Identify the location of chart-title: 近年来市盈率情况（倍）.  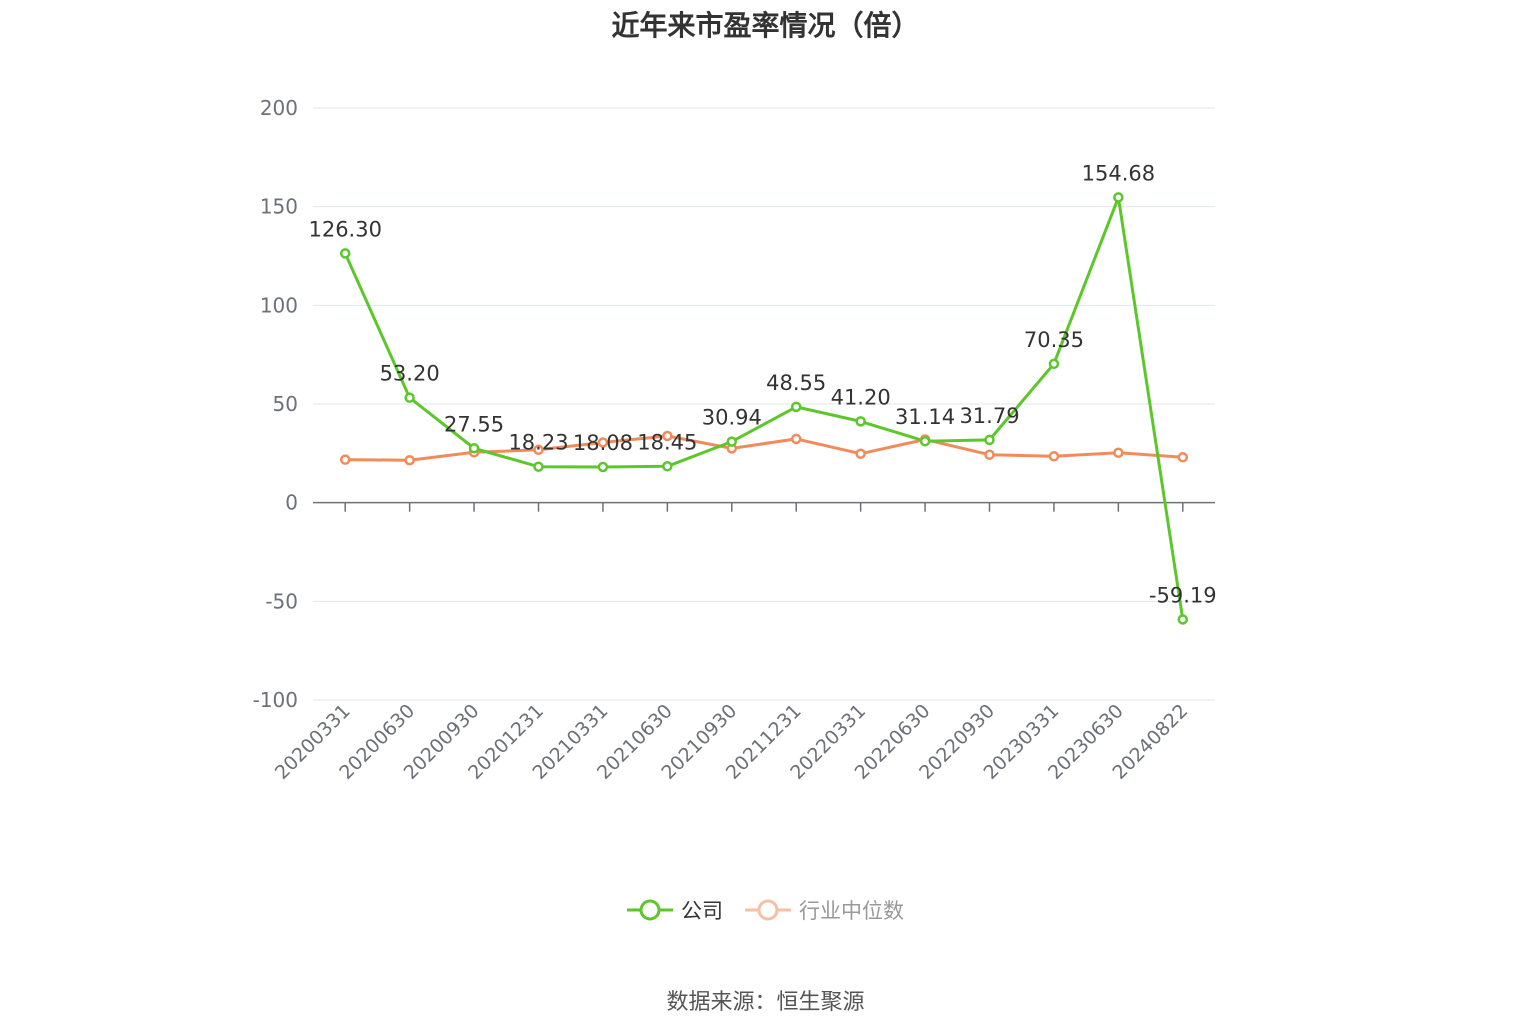
(765, 25).